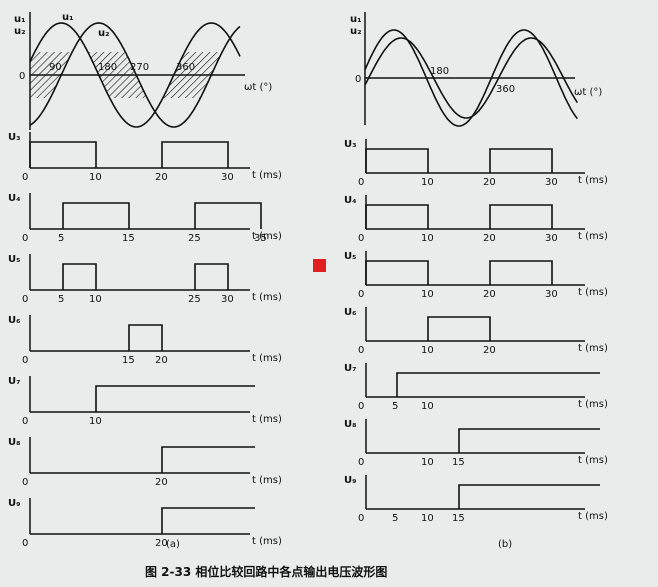  Describe the element at coordinates (476, 499) in the screenshot. I see `waveform-row-u9: U₉ 0 5 10 15 t (ms)` at that location.